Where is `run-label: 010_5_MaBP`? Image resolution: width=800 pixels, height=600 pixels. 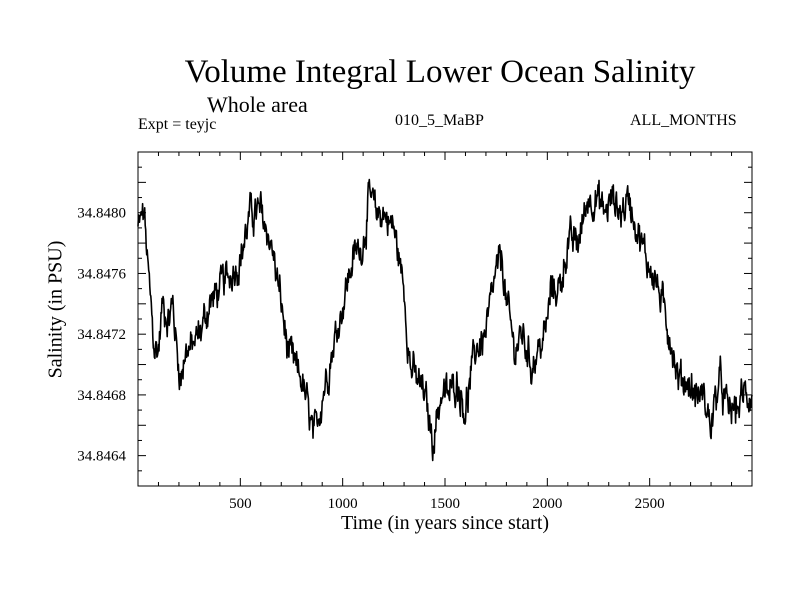
run-label: 010_5_MaBP is located at coordinates (439, 120).